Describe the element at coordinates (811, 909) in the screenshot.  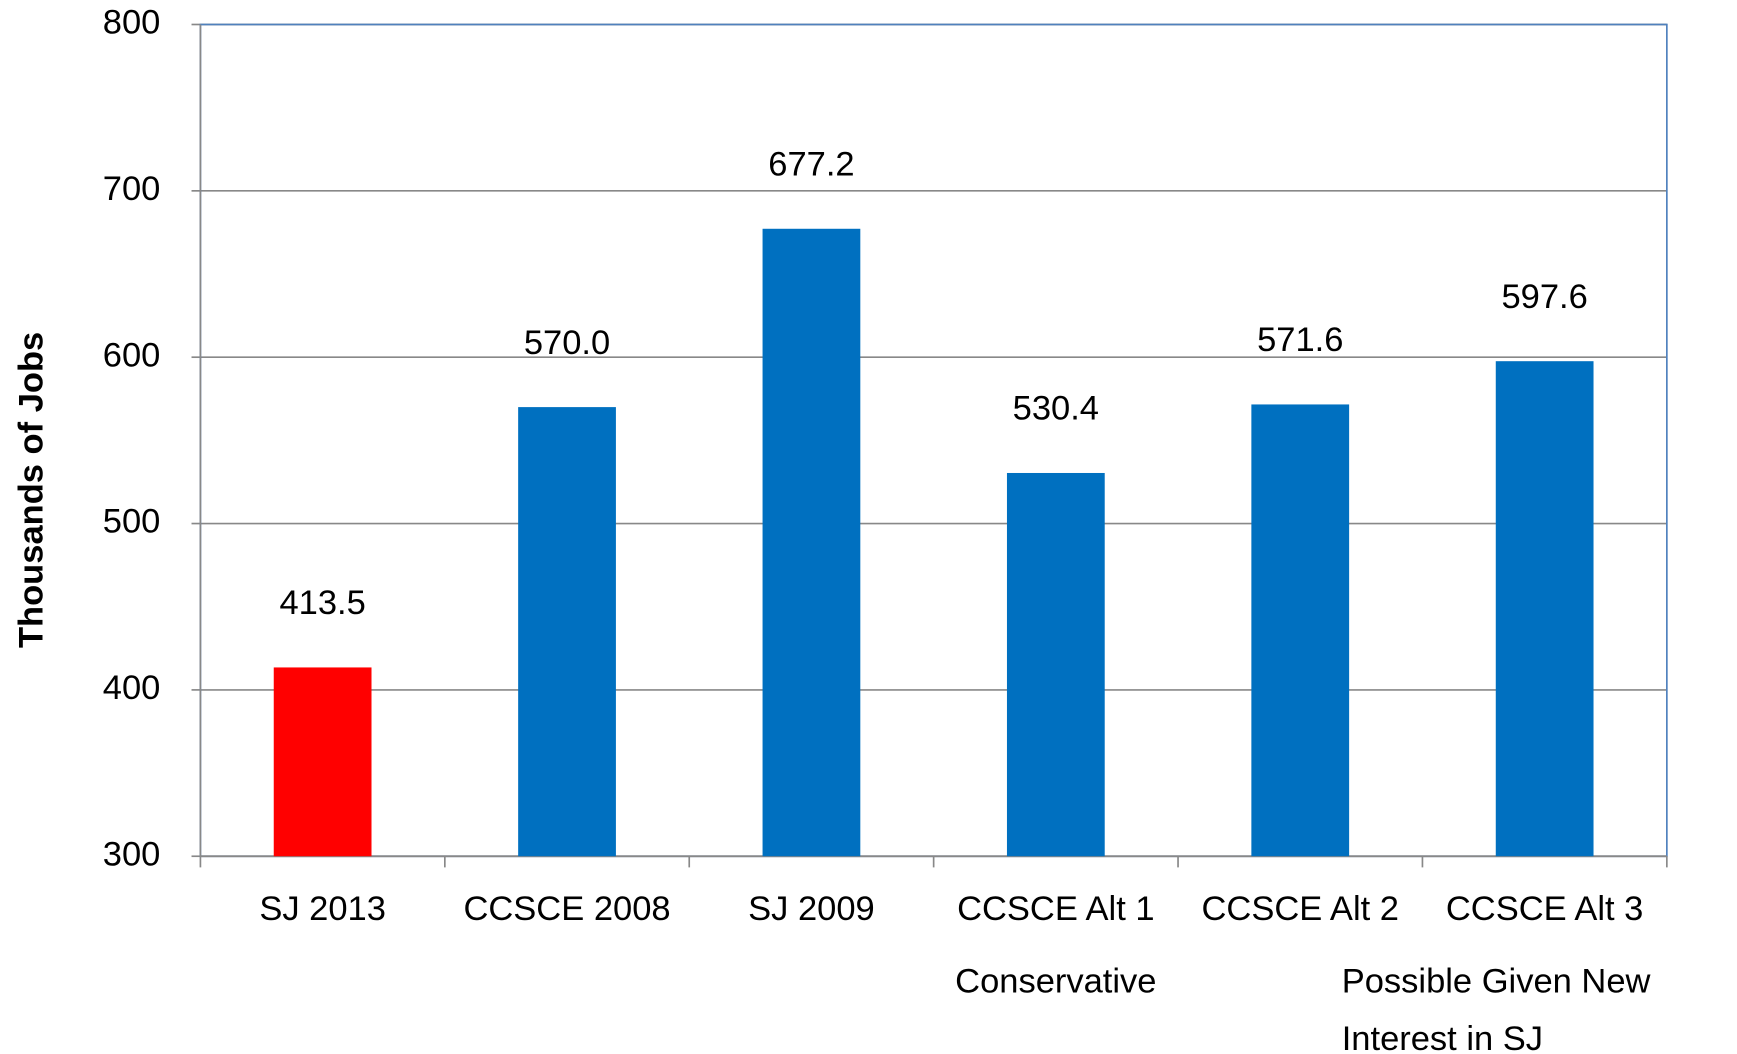
I see `x-tick-label: SJ 2009` at that location.